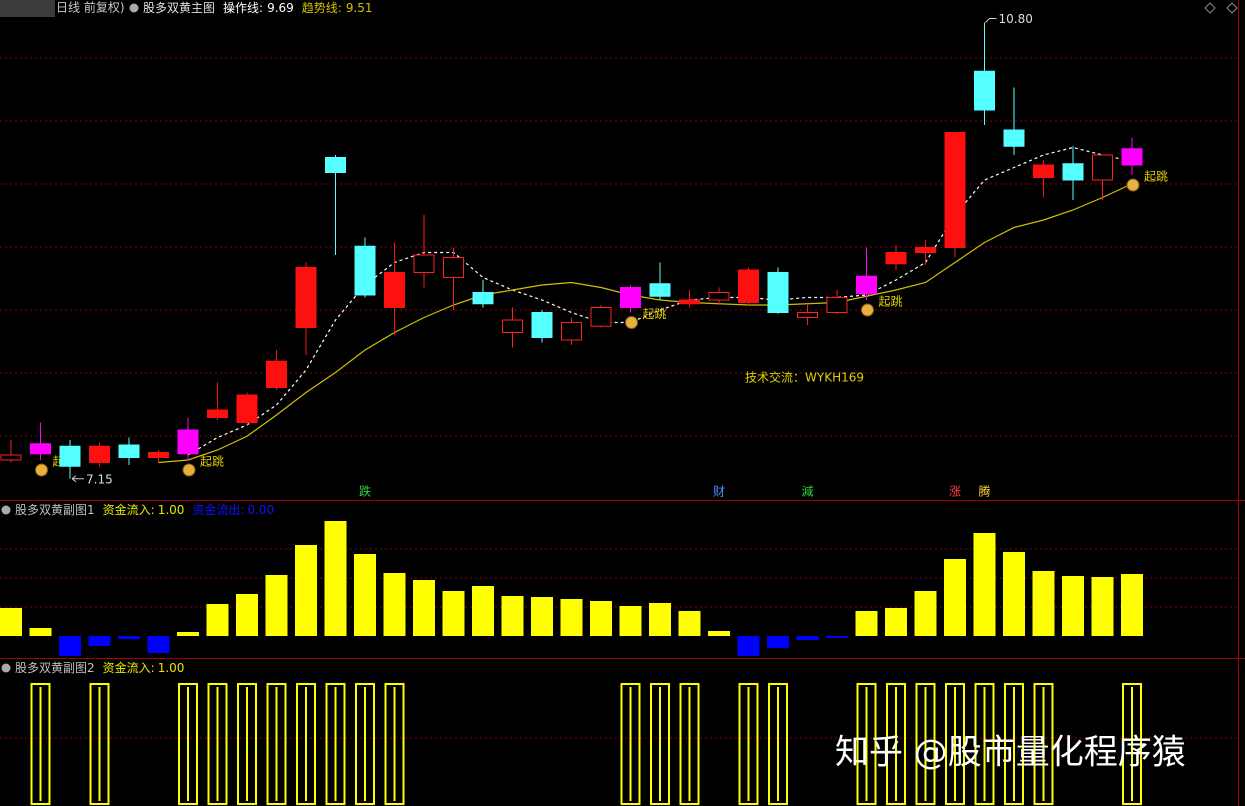 The image size is (1245, 806). What do you see at coordinates (984, 491) in the screenshot?
I see `event-label: 腾` at bounding box center [984, 491].